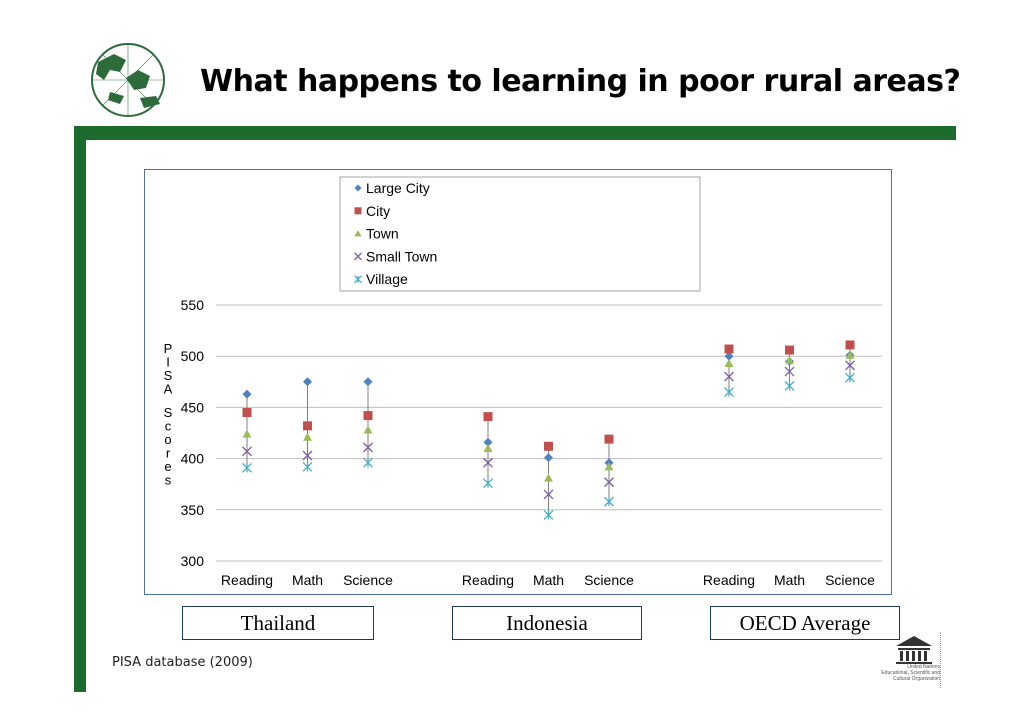  I want to click on y-axis-label-letter: e, so click(167, 466).